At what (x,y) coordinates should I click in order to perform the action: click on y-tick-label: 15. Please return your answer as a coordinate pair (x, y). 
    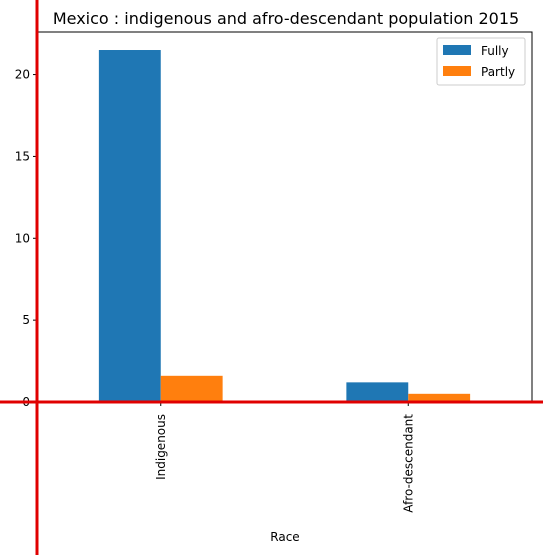
    Looking at the image, I should click on (22, 156).